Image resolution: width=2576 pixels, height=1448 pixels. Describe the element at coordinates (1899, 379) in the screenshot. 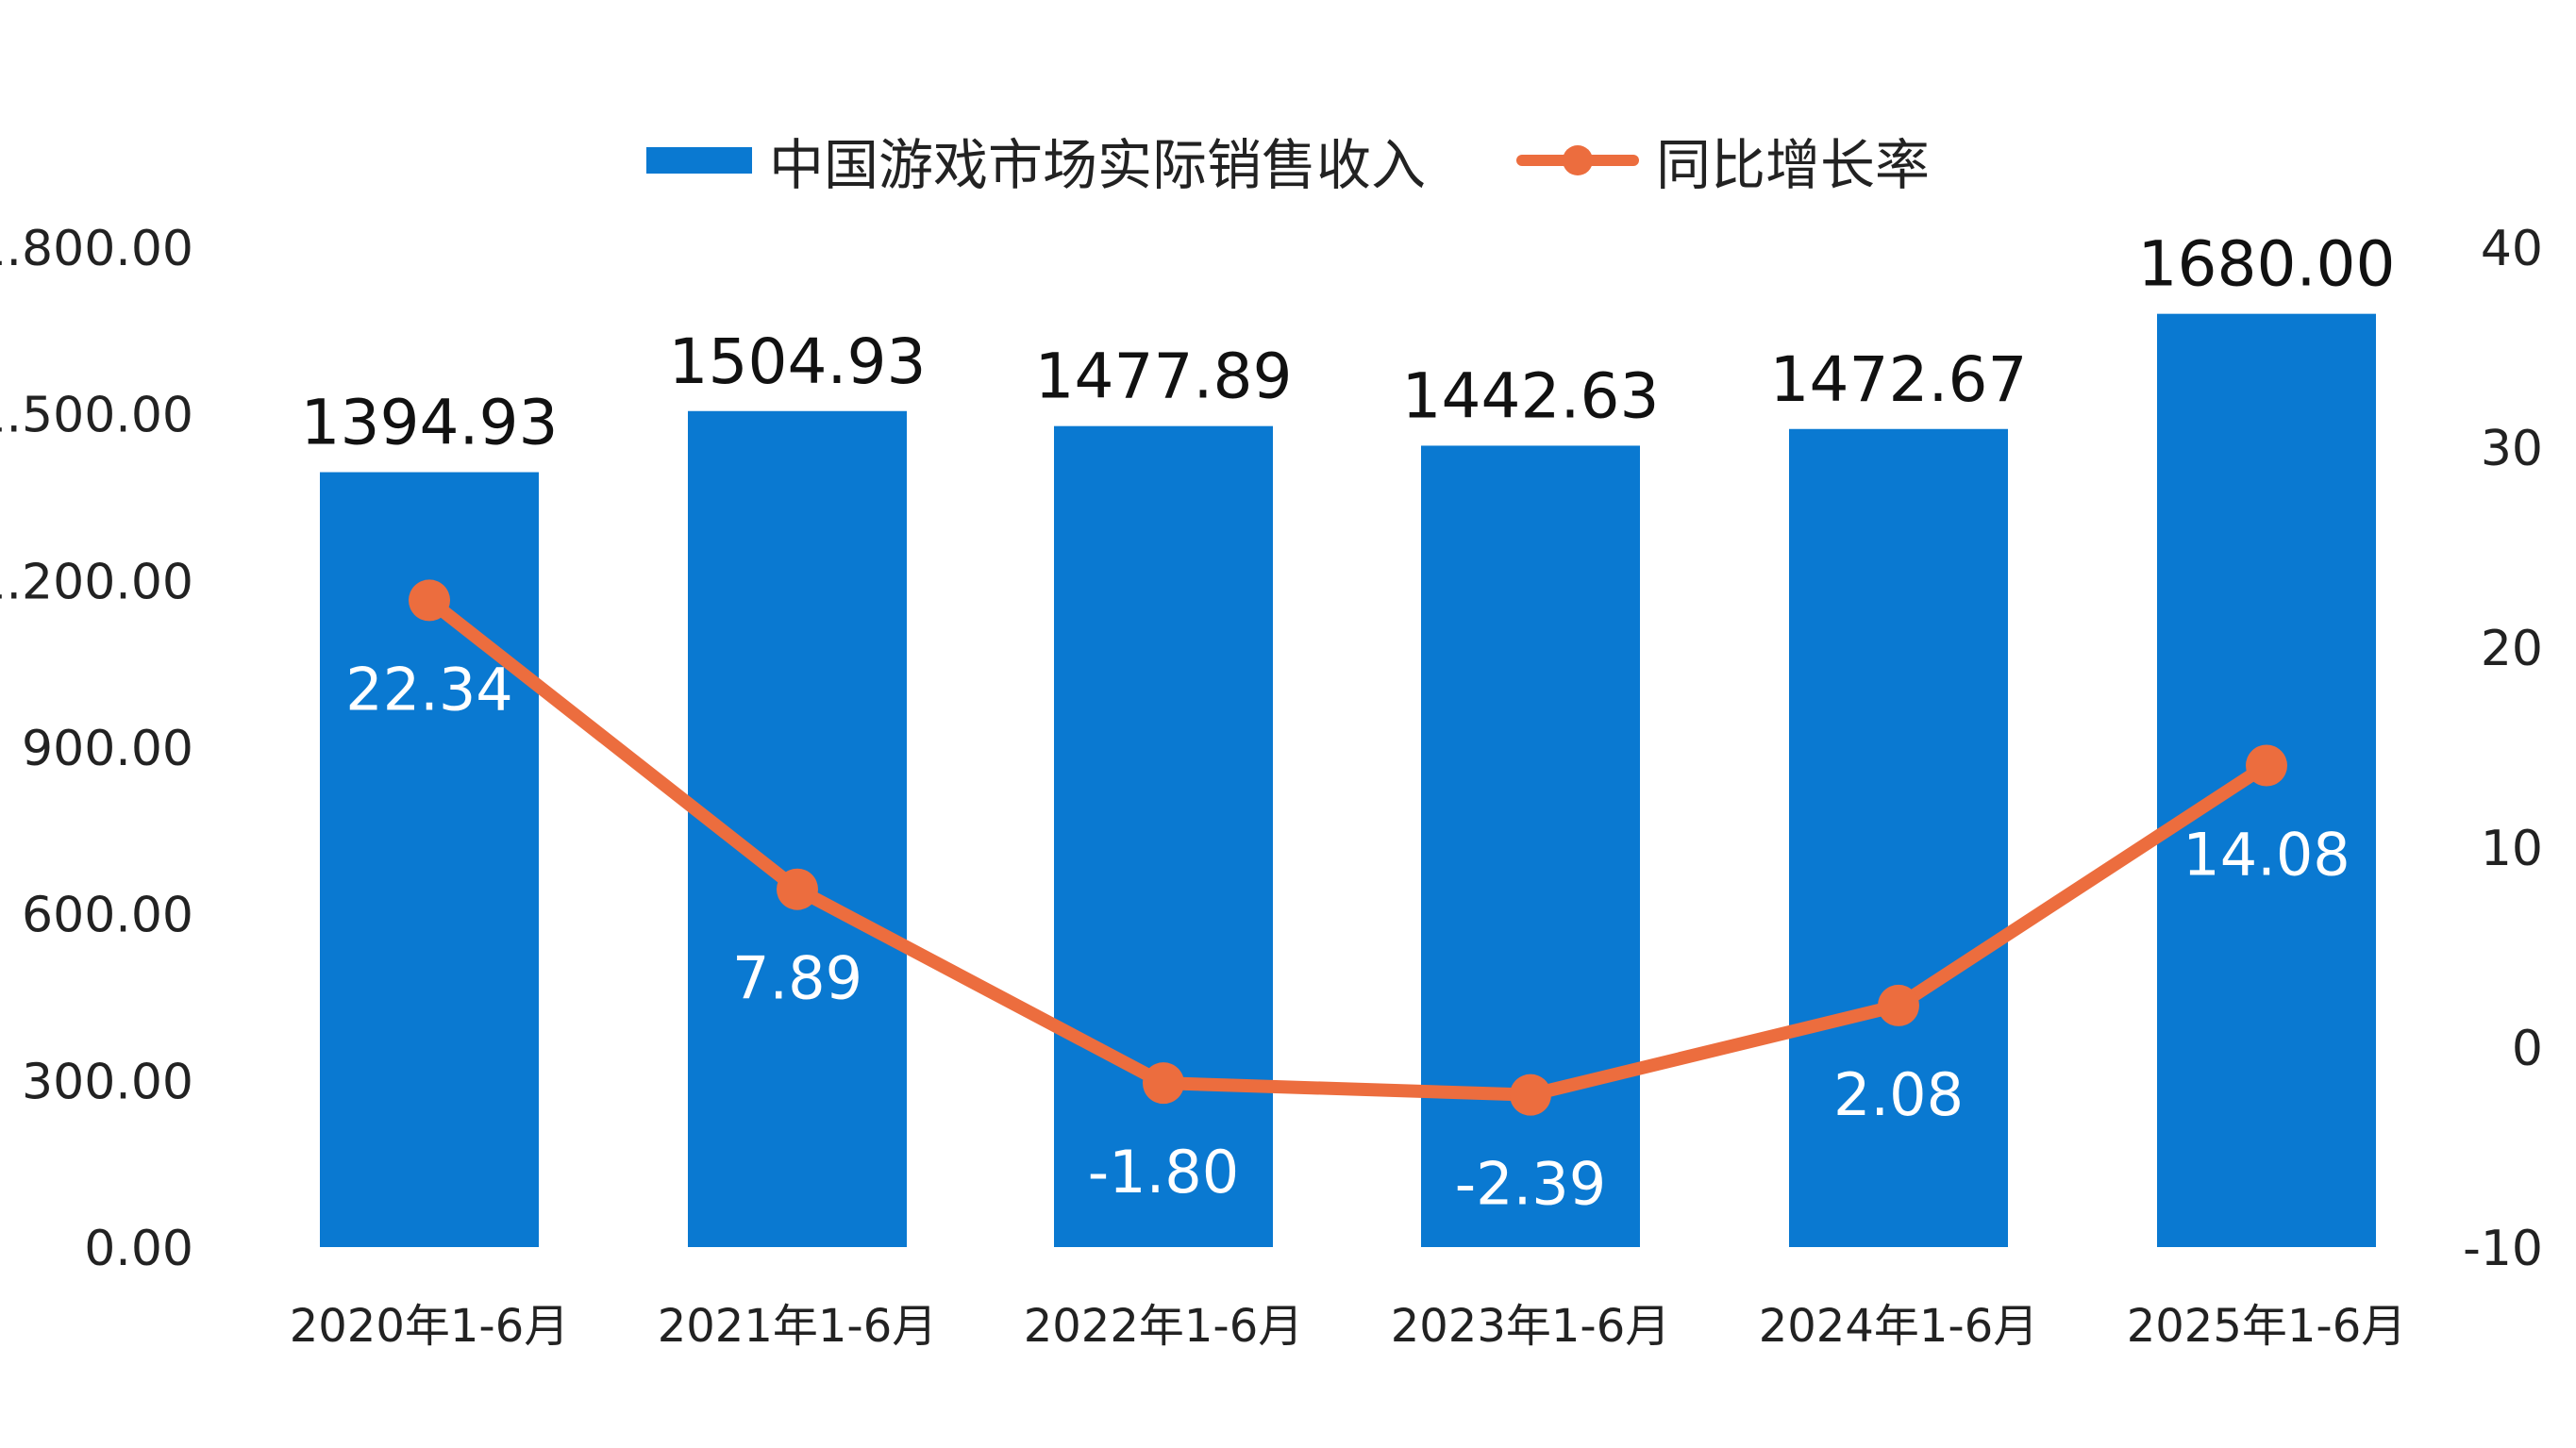

I see `revenue-value-label: 1472.67` at that location.